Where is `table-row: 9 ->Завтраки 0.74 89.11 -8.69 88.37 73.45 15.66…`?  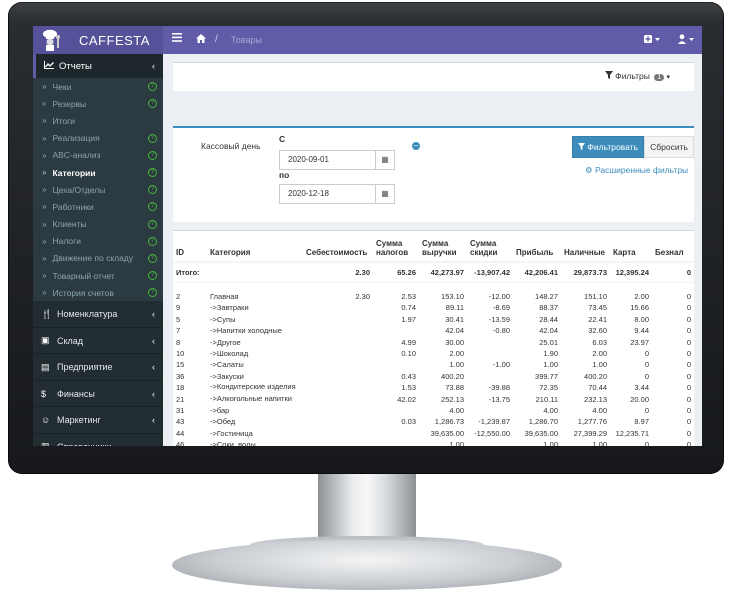
table-row: 9 ->Завтраки 0.74 89.11 -8.69 88.37 73.45 15.66… is located at coordinates (433, 307).